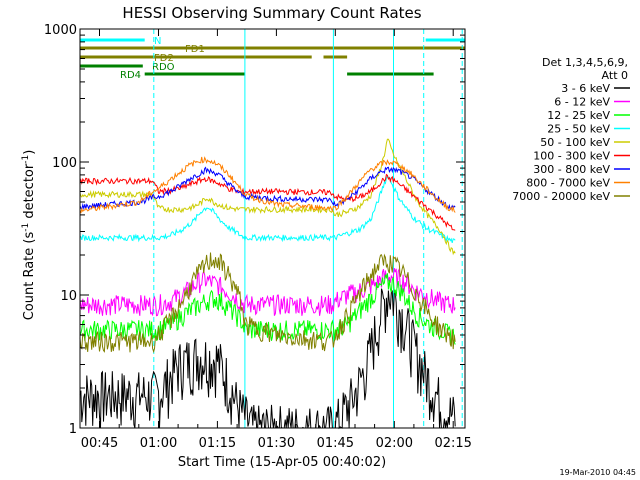 This screenshot has width=640, height=480. I want to click on legend-label: 50 - 100 keV, so click(575, 142).